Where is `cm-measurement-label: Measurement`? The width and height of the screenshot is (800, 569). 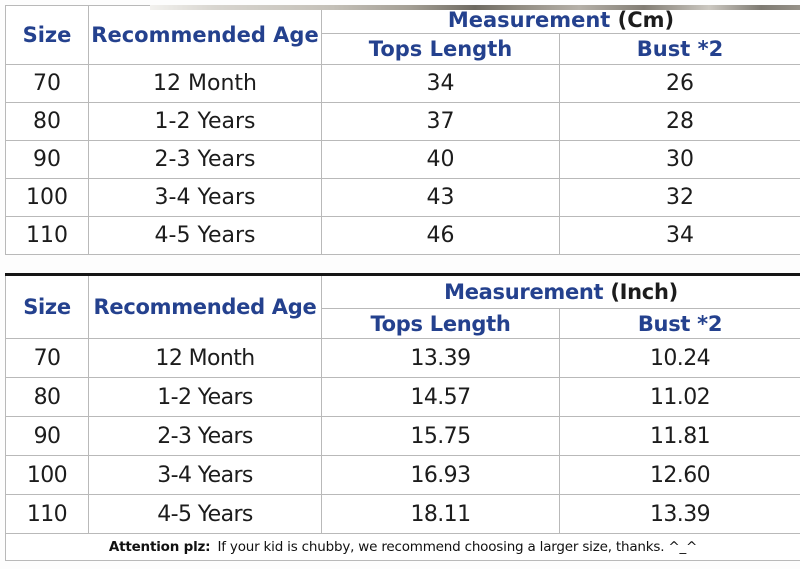
cm-measurement-label: Measurement is located at coordinates (529, 20).